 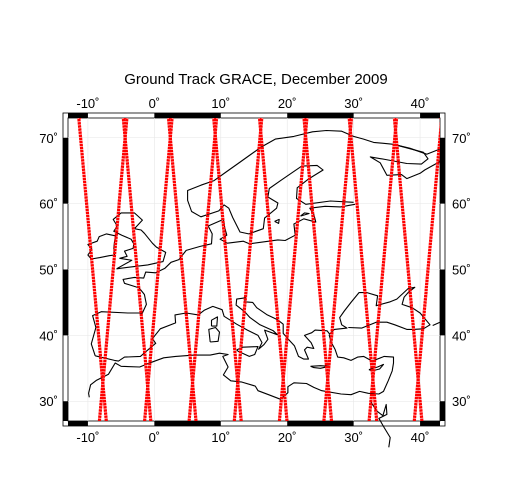 What do you see at coordinates (220, 437) in the screenshot?
I see `lon-tick-label-bottom: 10˚` at bounding box center [220, 437].